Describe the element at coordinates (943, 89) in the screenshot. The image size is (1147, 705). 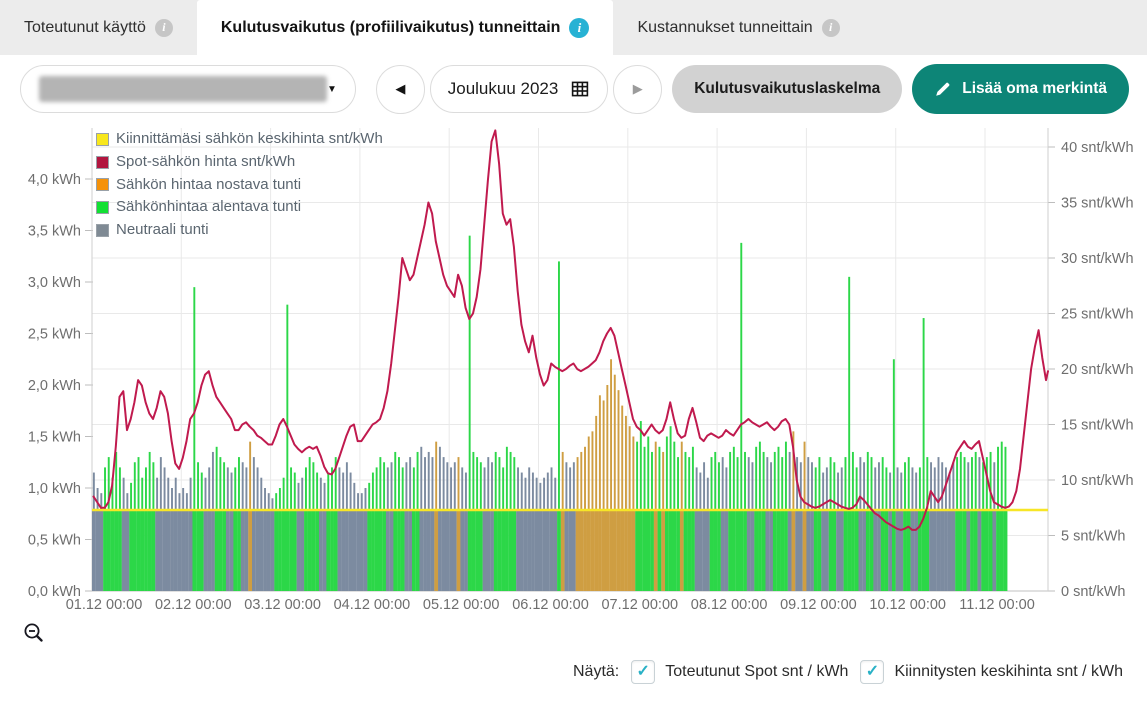
I see `pencil-icon` at that location.